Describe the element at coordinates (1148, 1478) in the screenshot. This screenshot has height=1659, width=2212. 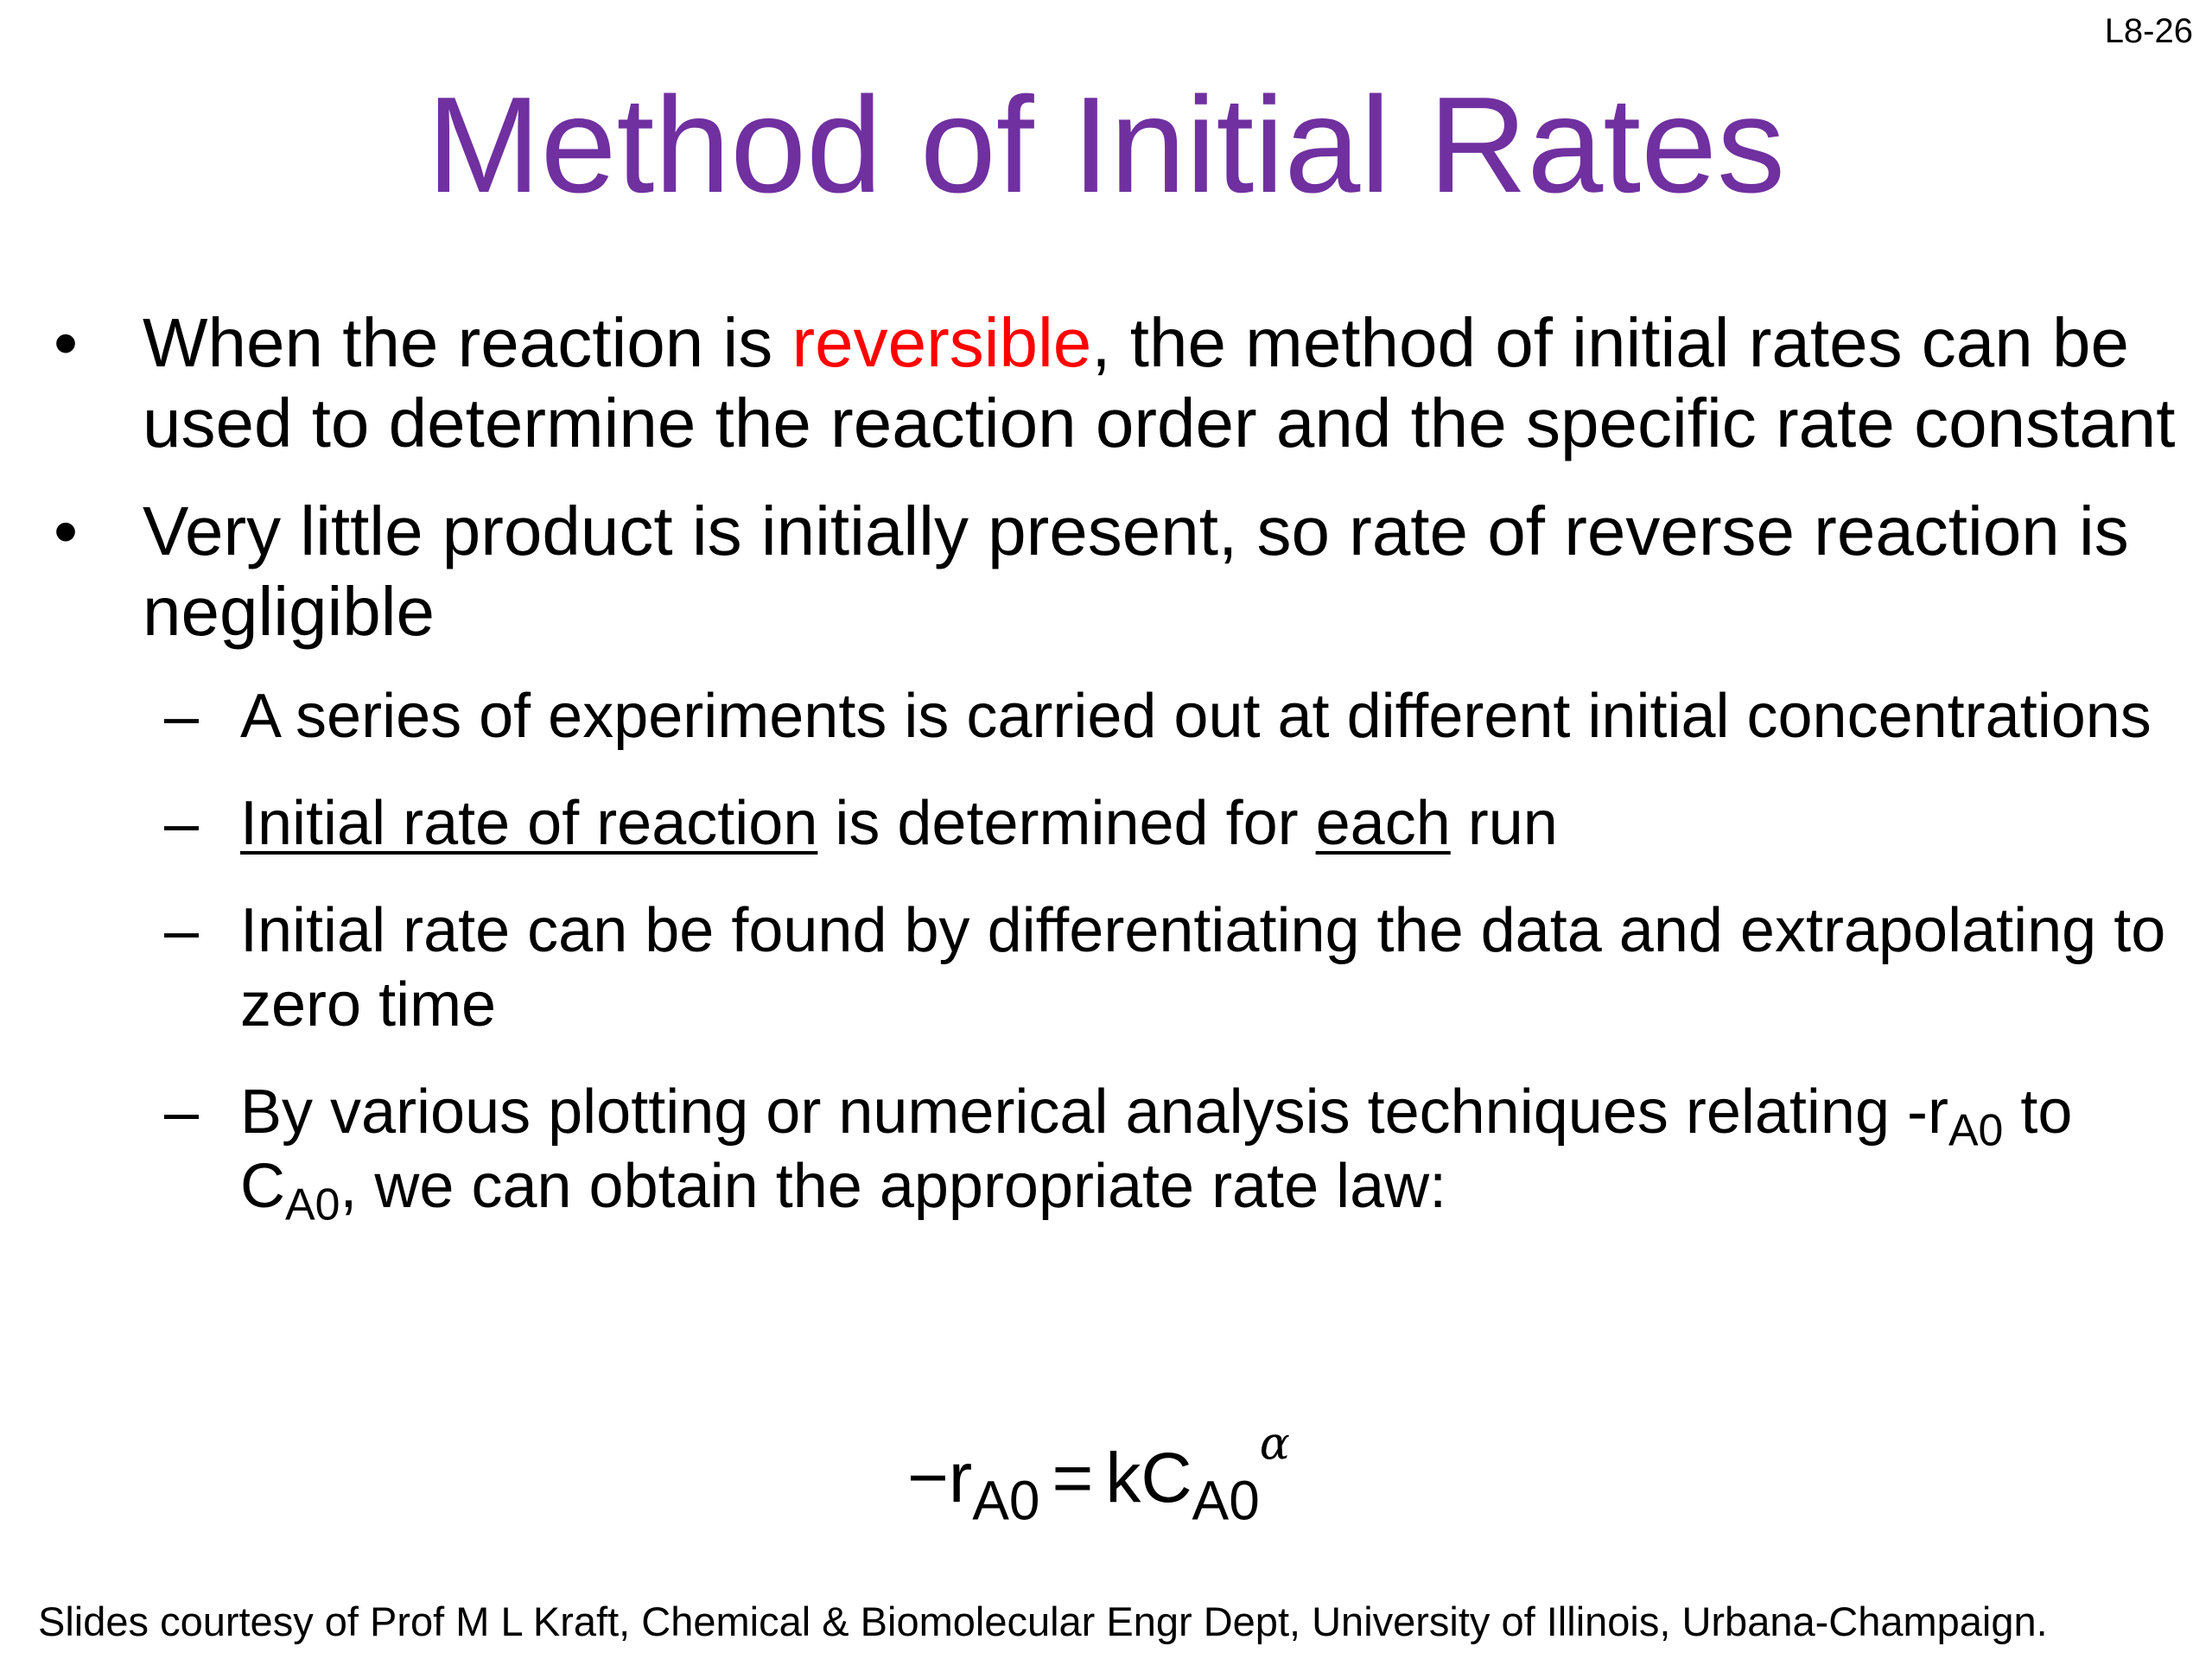
I see `equation-rhs: kC` at that location.